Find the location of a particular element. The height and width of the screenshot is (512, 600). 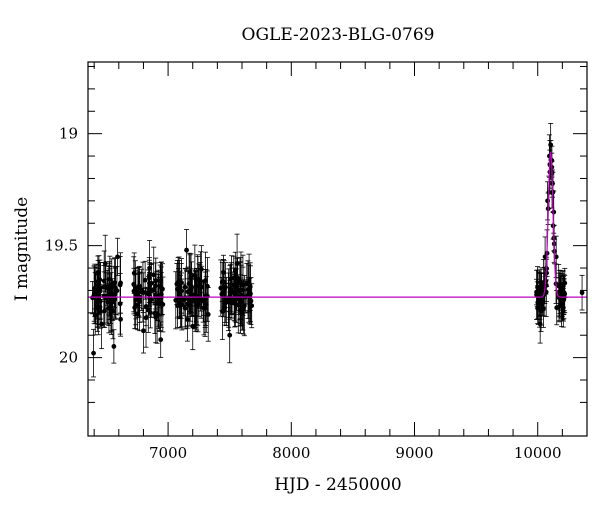

y-tick-labels: 19 19.5 20 is located at coordinates (61, 246).